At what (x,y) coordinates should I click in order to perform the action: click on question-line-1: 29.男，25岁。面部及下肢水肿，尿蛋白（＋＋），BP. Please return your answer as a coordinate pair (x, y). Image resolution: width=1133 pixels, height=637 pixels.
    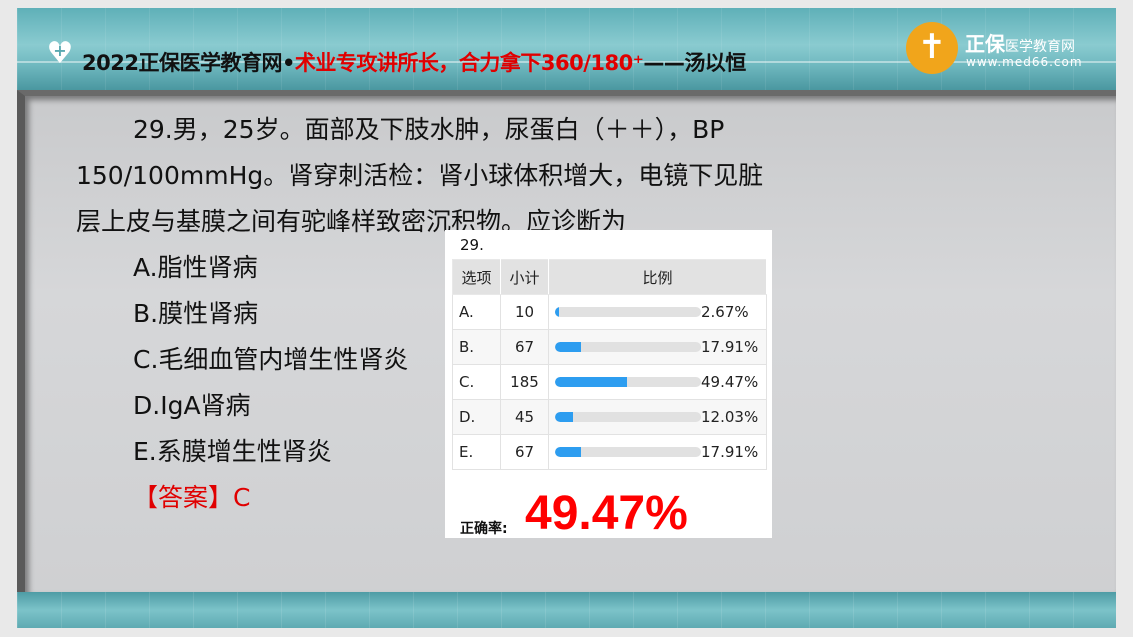
    Looking at the image, I should click on (429, 129).